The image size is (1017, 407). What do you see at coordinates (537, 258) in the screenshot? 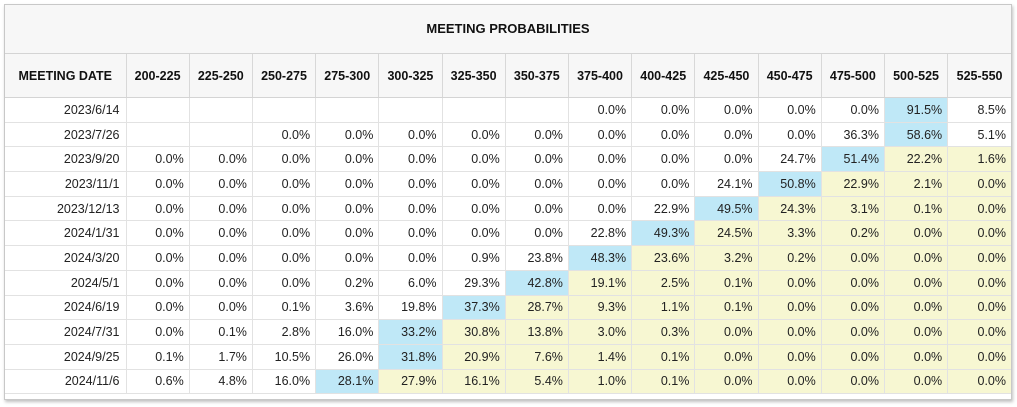
I see `probability-cell: 23.8%` at bounding box center [537, 258].